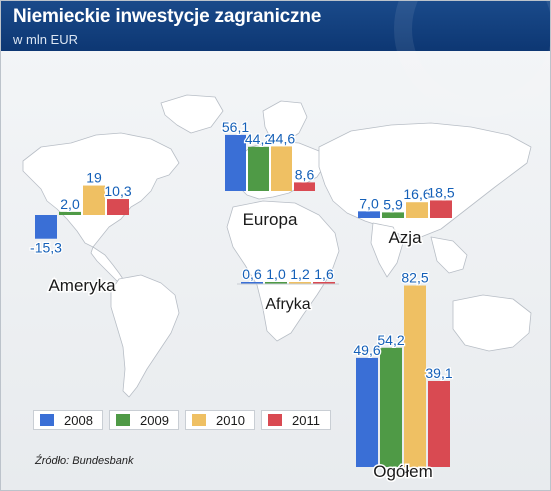 The height and width of the screenshot is (491, 551). I want to click on map-greenland, so click(192, 114).